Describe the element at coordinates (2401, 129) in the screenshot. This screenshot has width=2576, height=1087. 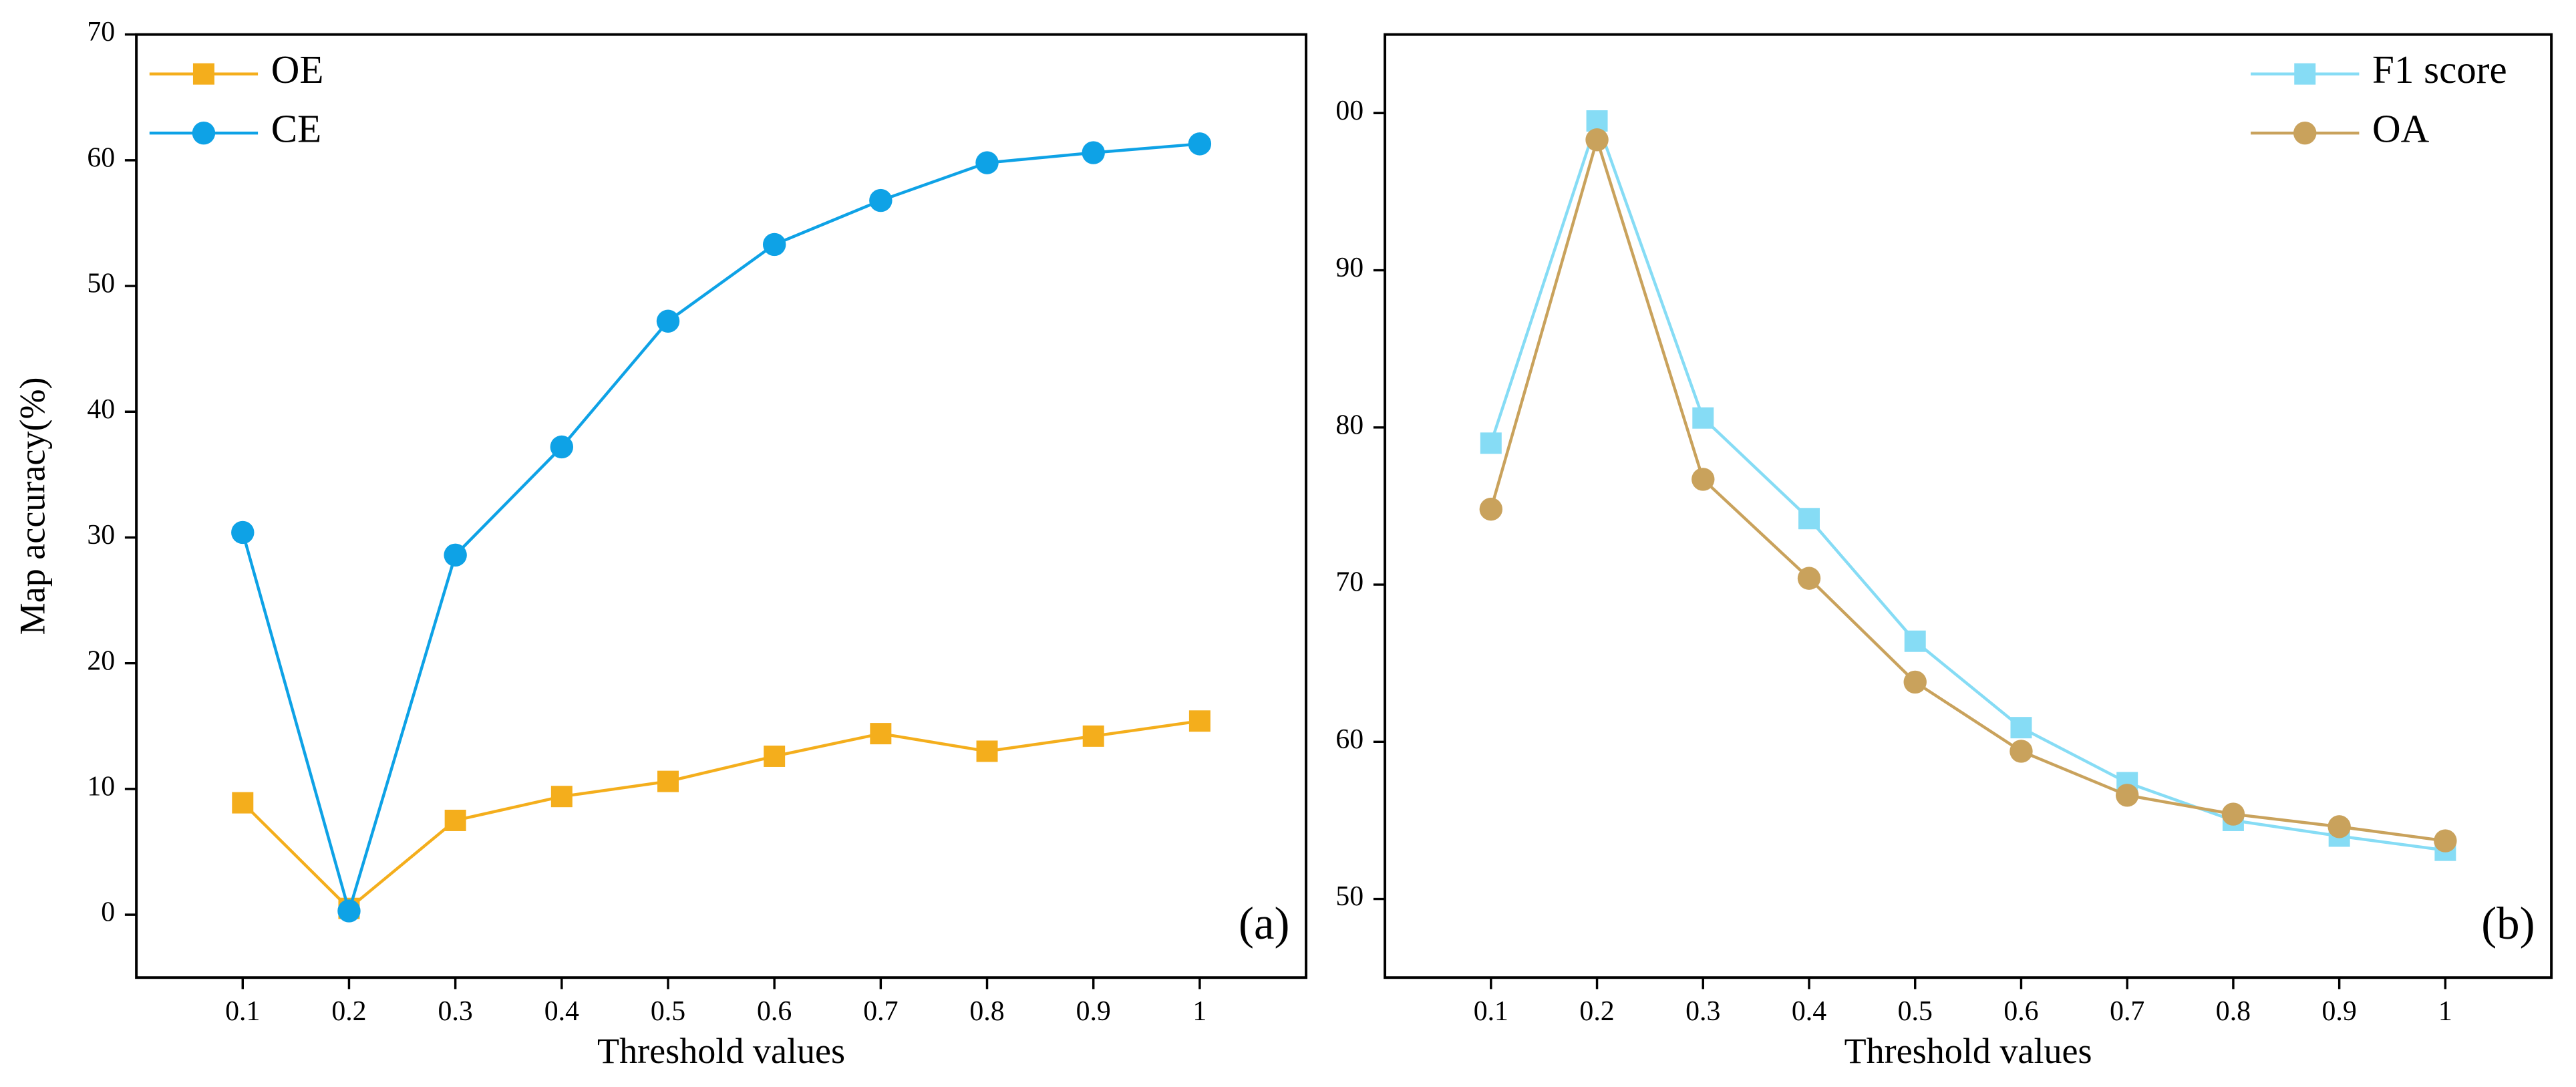
I see `legend-label: OA` at that location.